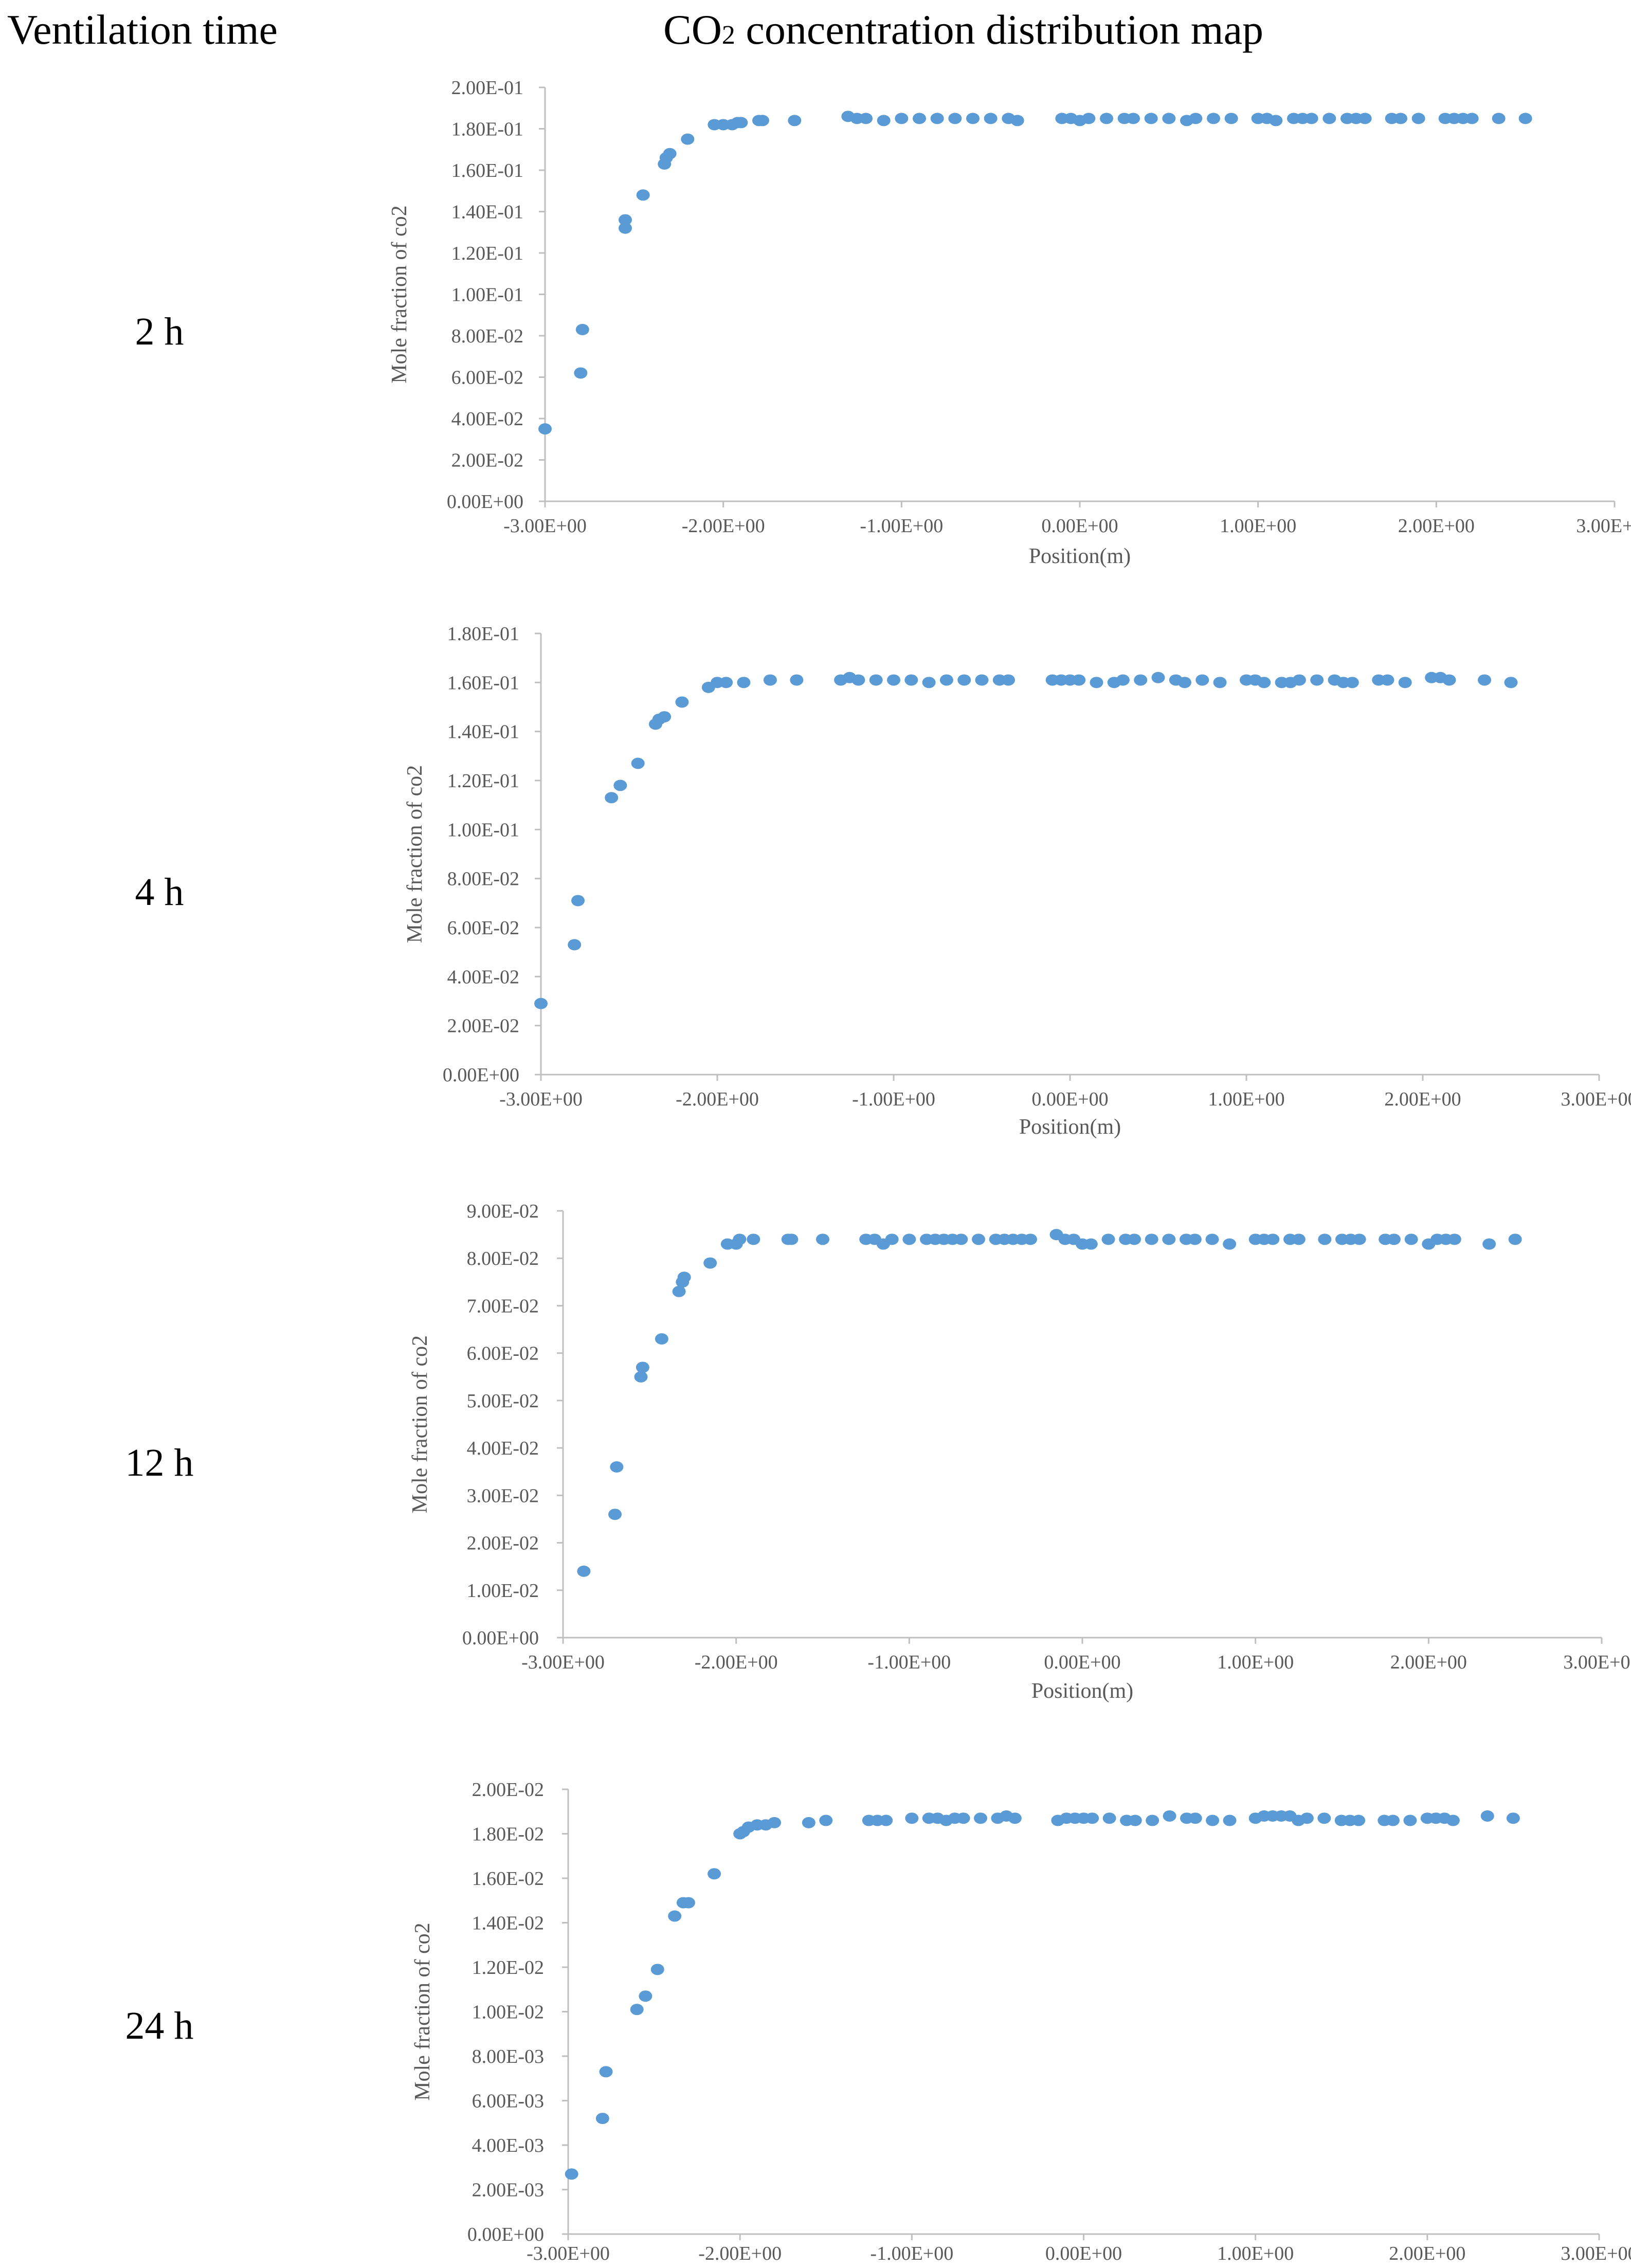  What do you see at coordinates (483, 683) in the screenshot?
I see `y-tick-label: 1.60E-01` at bounding box center [483, 683].